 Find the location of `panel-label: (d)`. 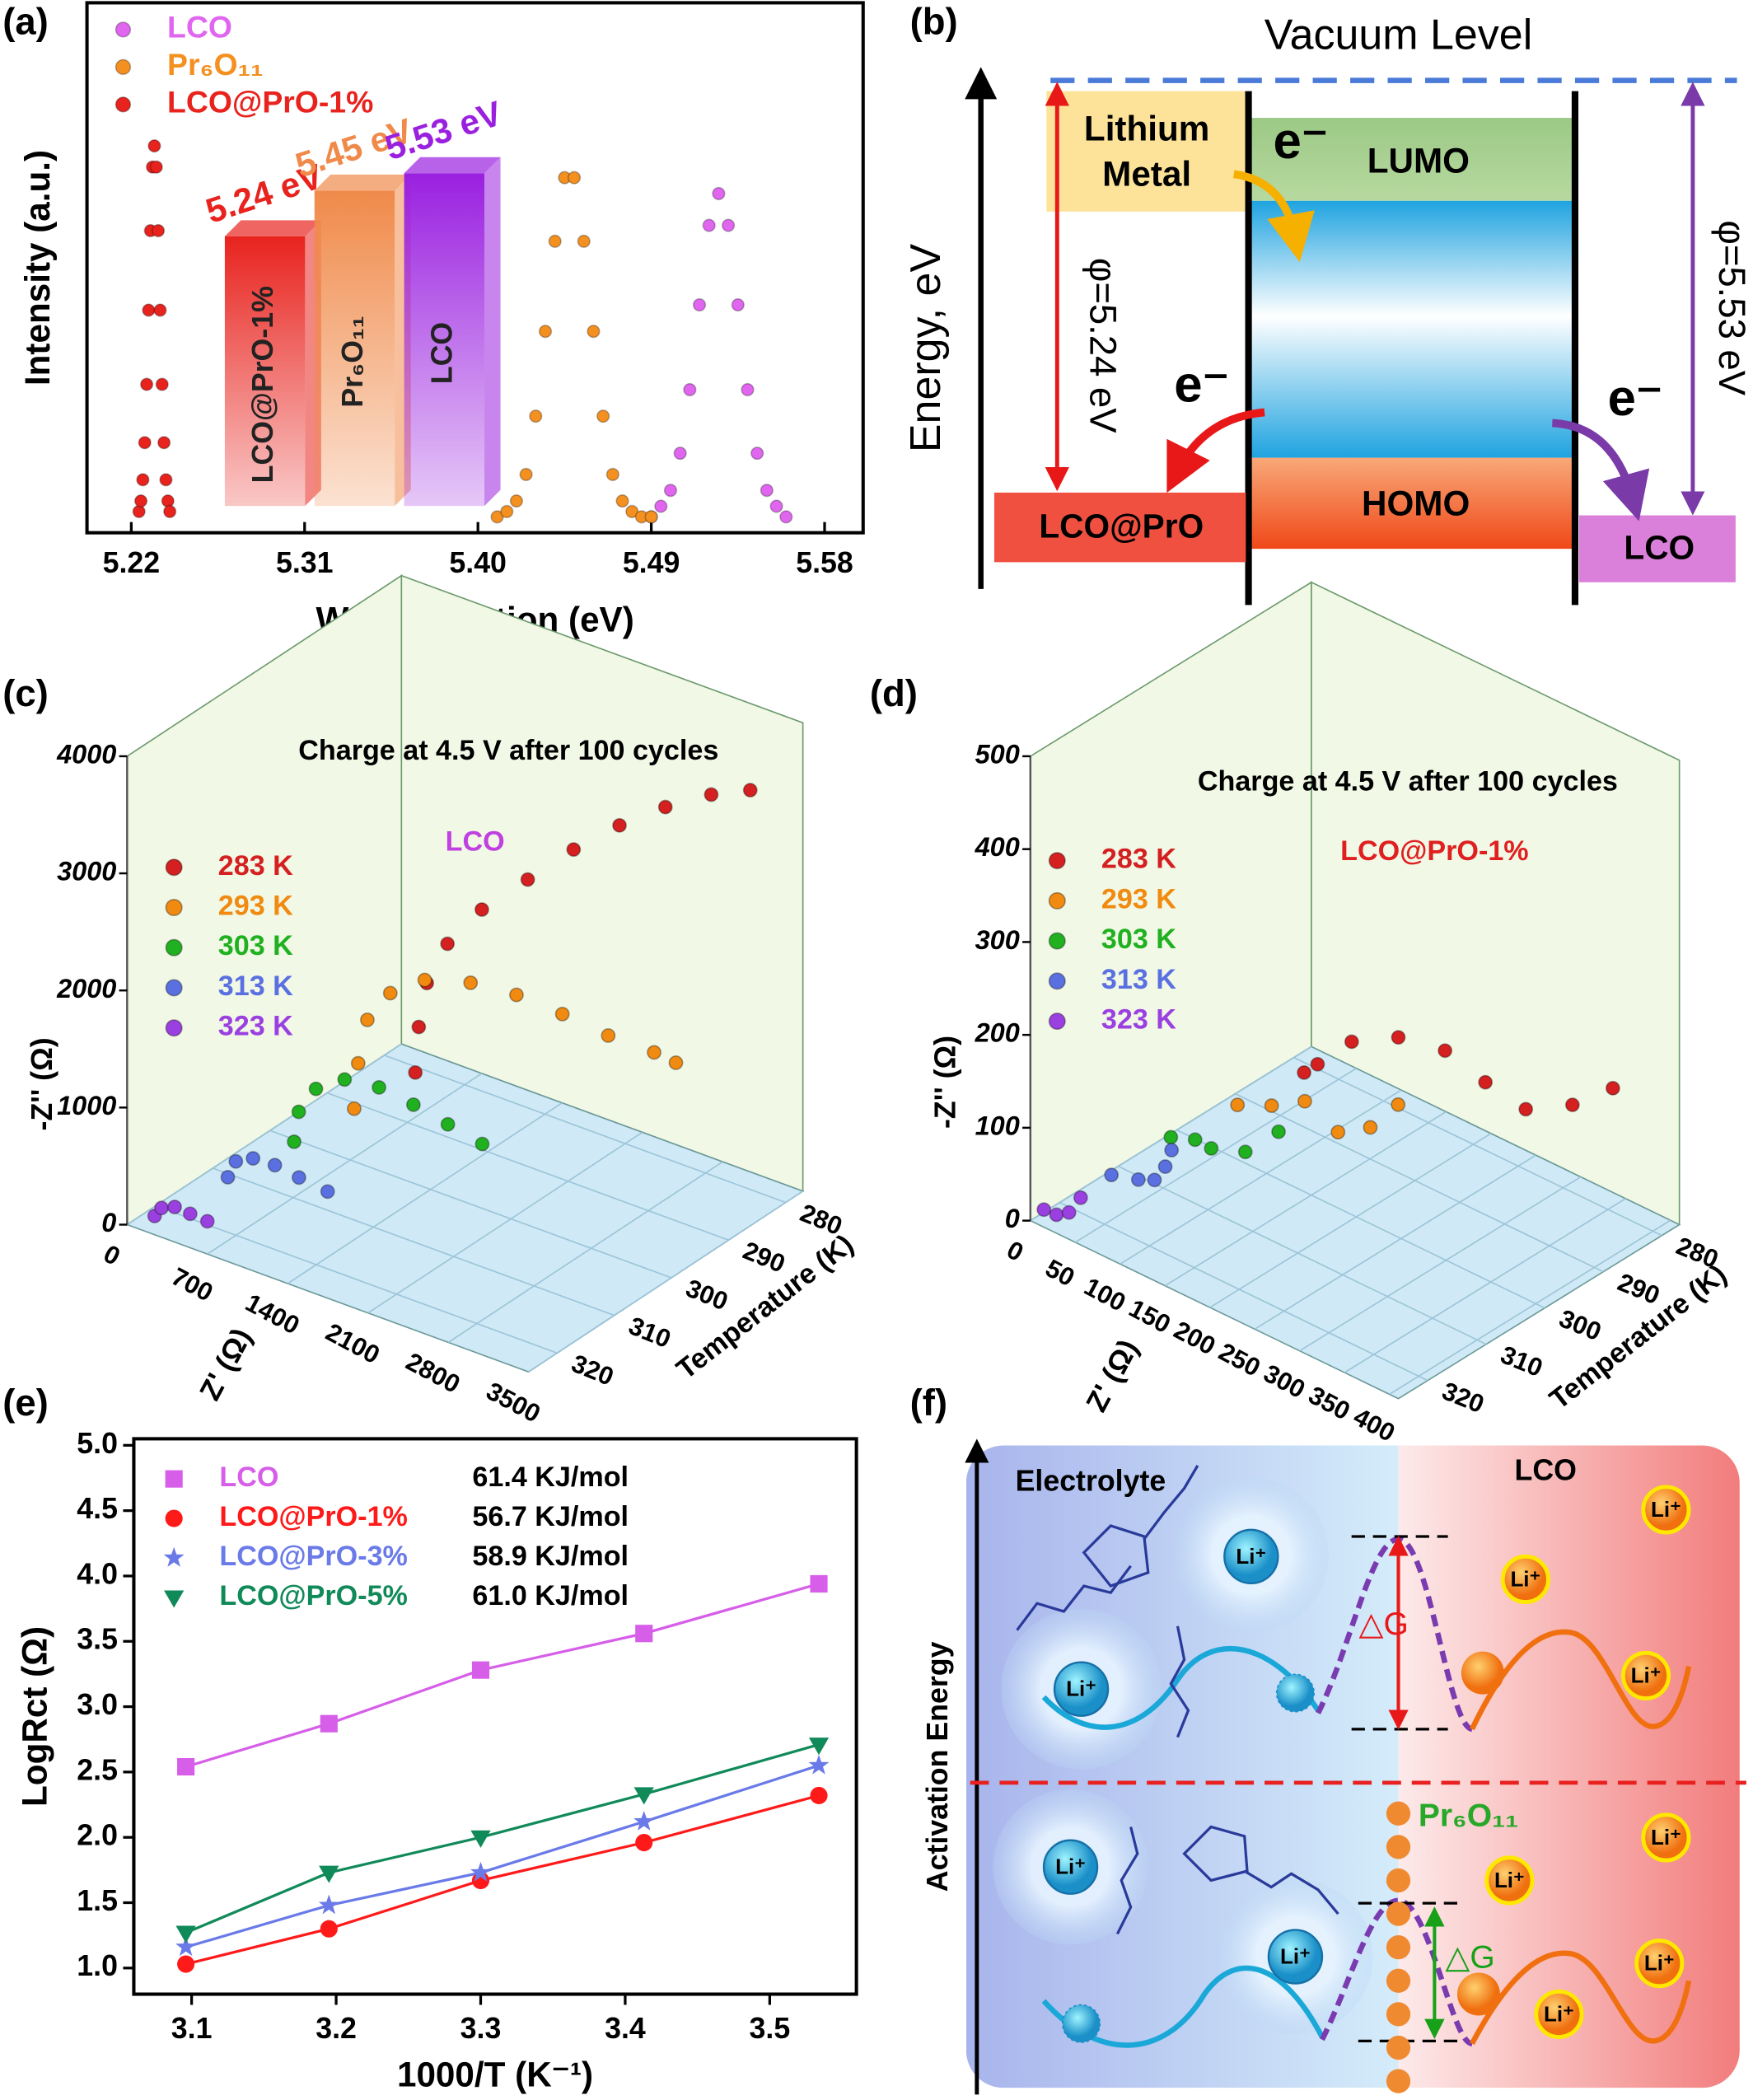

panel-label: (d) is located at coordinates (894, 693).